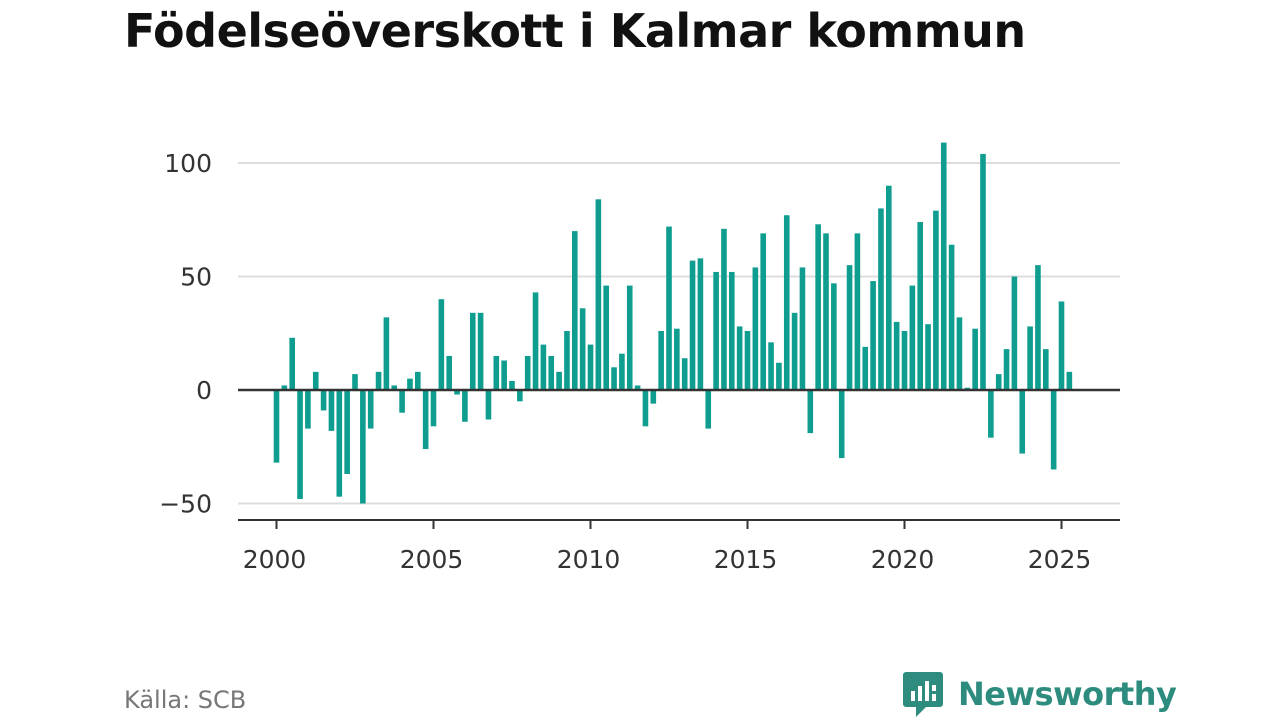  What do you see at coordinates (204, 390) in the screenshot?
I see `y-tick-label: 0` at bounding box center [204, 390].